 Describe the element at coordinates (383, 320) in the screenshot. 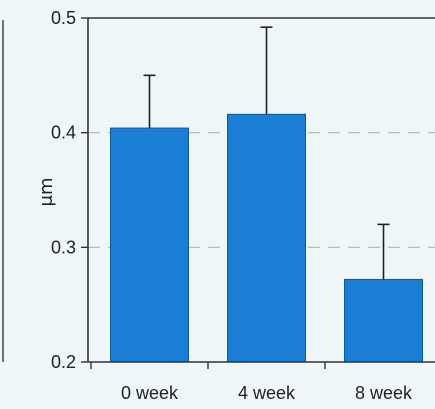

I see `bar-8-week` at that location.